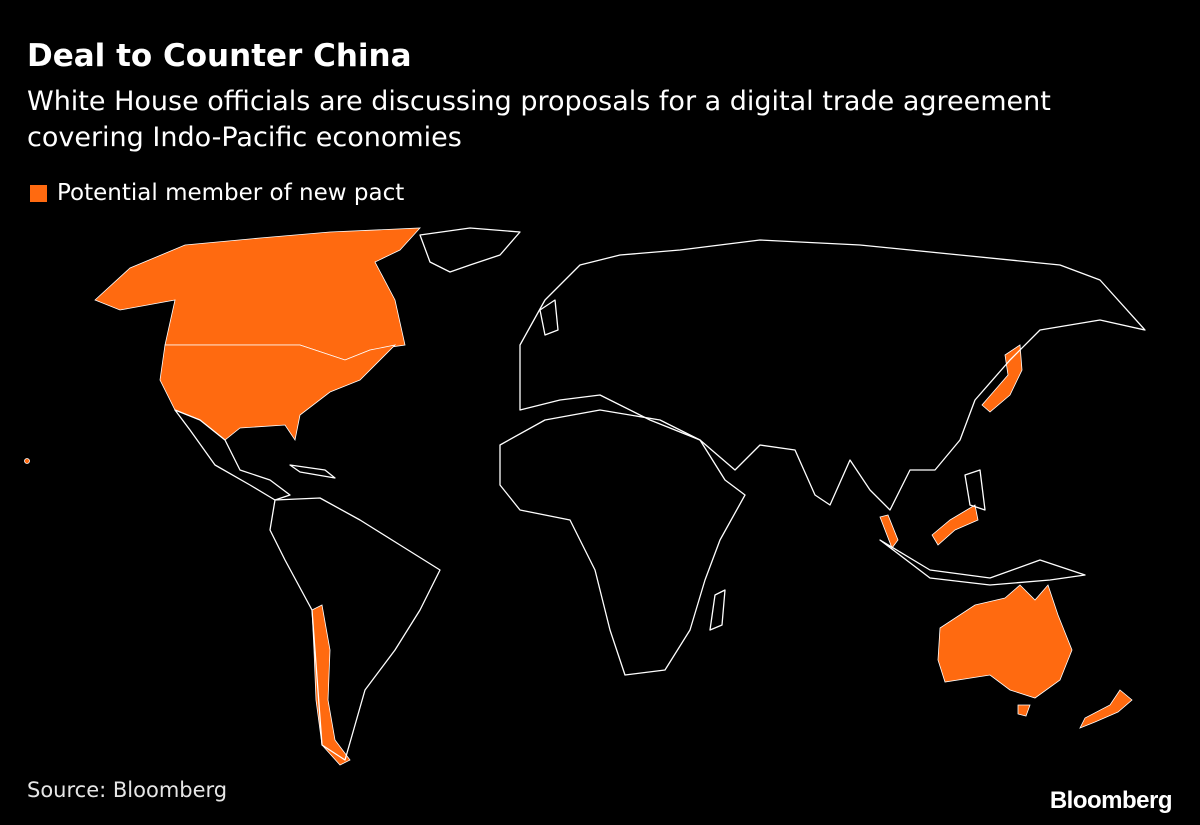  Describe the element at coordinates (955, 525) in the screenshot. I see `malaysia-borneo` at that location.